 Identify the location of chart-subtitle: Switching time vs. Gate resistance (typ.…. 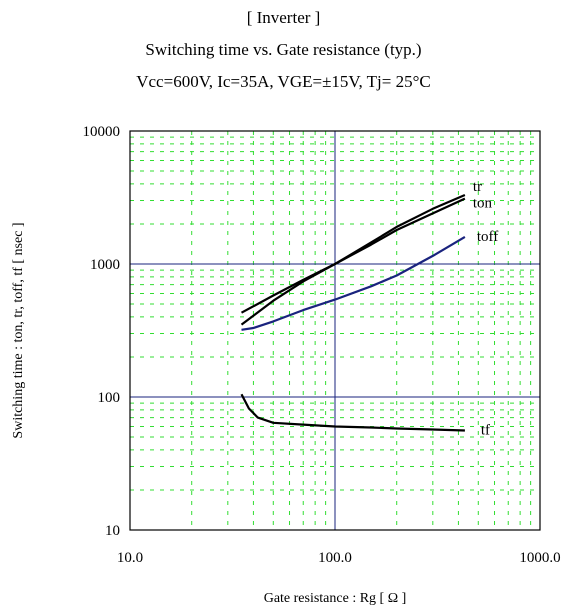
(283, 49).